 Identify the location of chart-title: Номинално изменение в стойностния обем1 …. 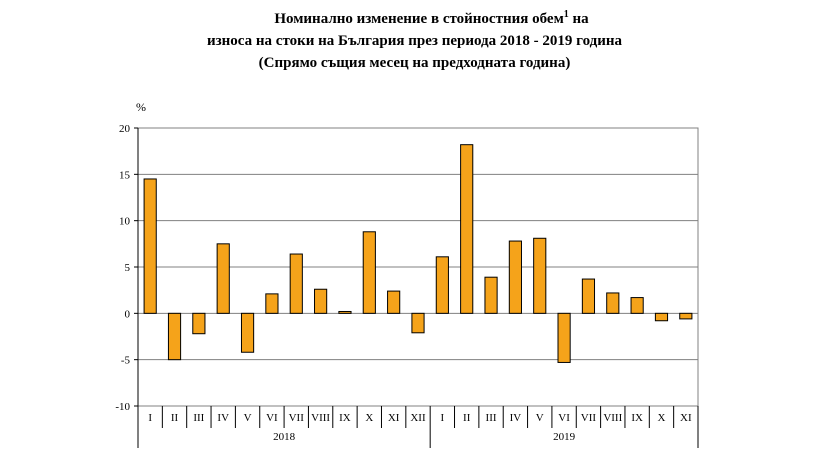
(414, 41).